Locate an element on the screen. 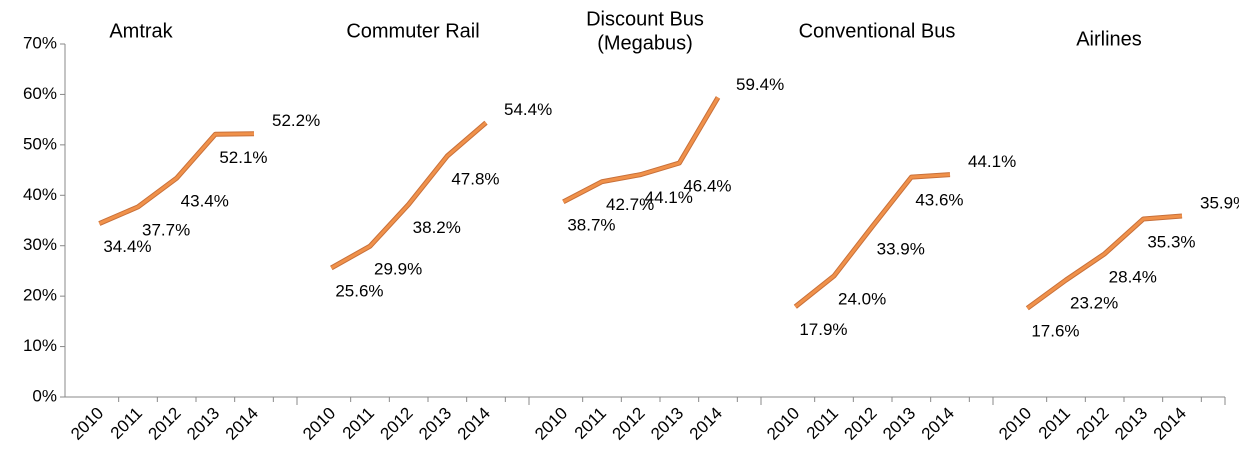 The width and height of the screenshot is (1239, 461). panel-title: (Megabus) is located at coordinates (645, 43).